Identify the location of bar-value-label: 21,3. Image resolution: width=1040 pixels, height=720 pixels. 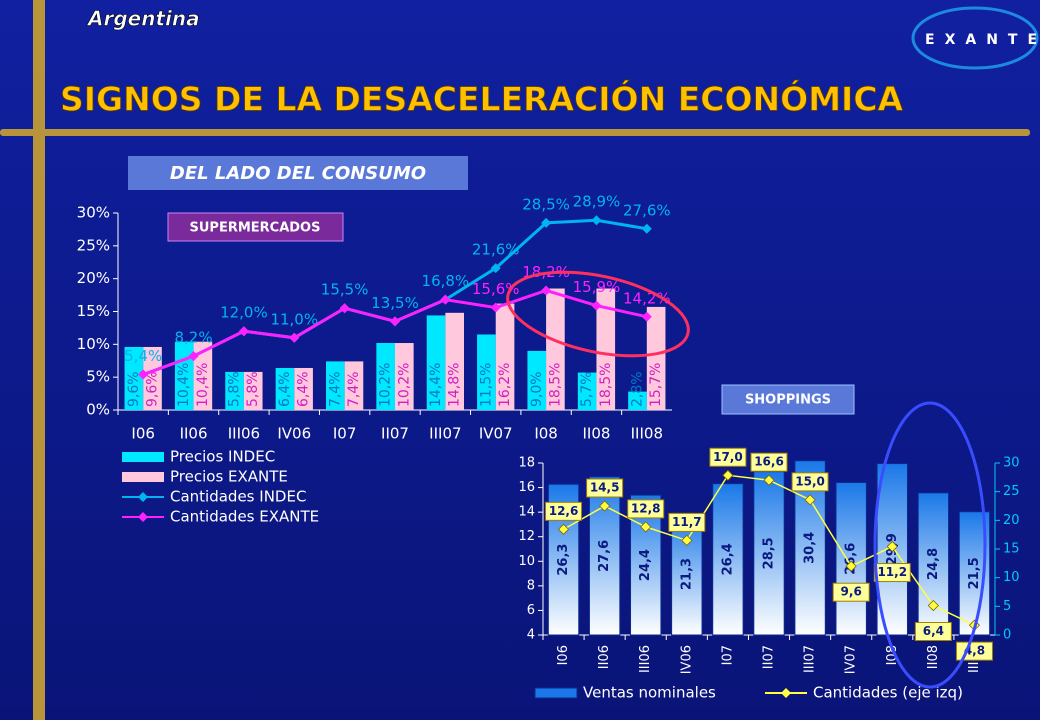
(686, 574).